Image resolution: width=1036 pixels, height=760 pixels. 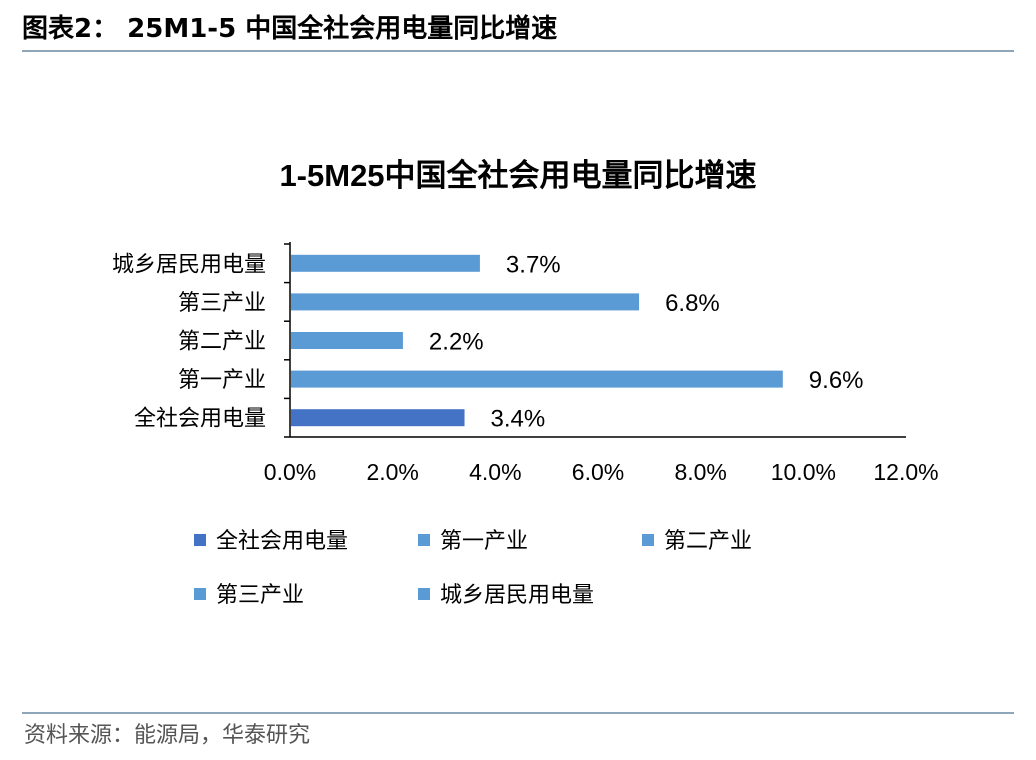 What do you see at coordinates (392, 472) in the screenshot?
I see `x-tick-label: 2.0%` at bounding box center [392, 472].